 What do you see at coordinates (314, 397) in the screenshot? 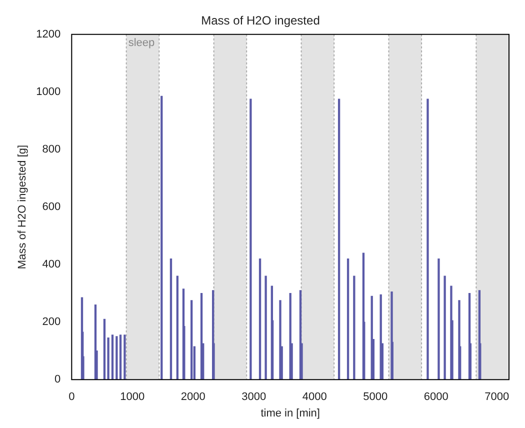
I see `x-tick-label: 4000` at bounding box center [314, 397].